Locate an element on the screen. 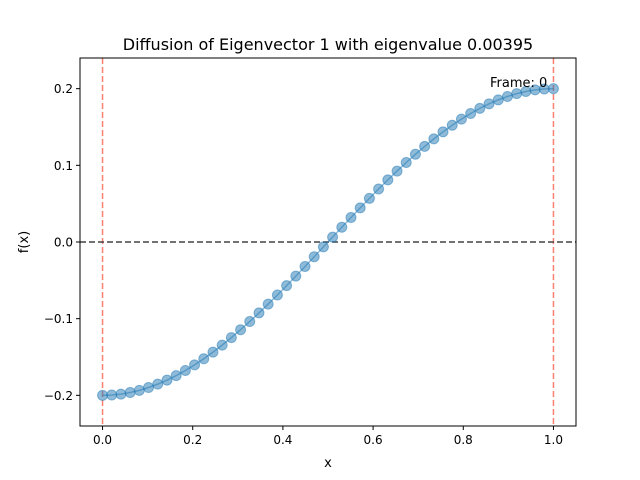  y-tick-label: 0.0 is located at coordinates (63, 243).